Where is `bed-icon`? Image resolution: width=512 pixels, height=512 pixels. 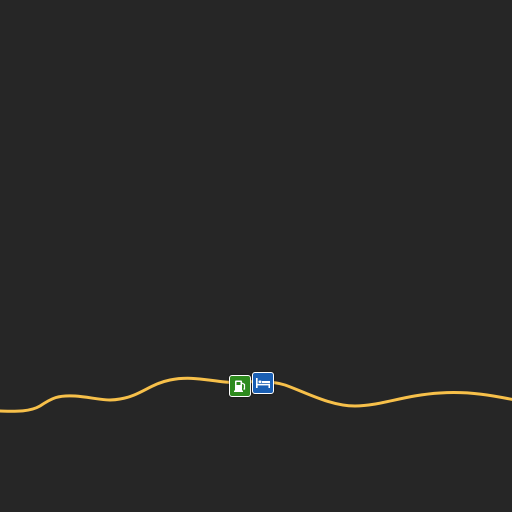 bed-icon is located at coordinates (263, 383).